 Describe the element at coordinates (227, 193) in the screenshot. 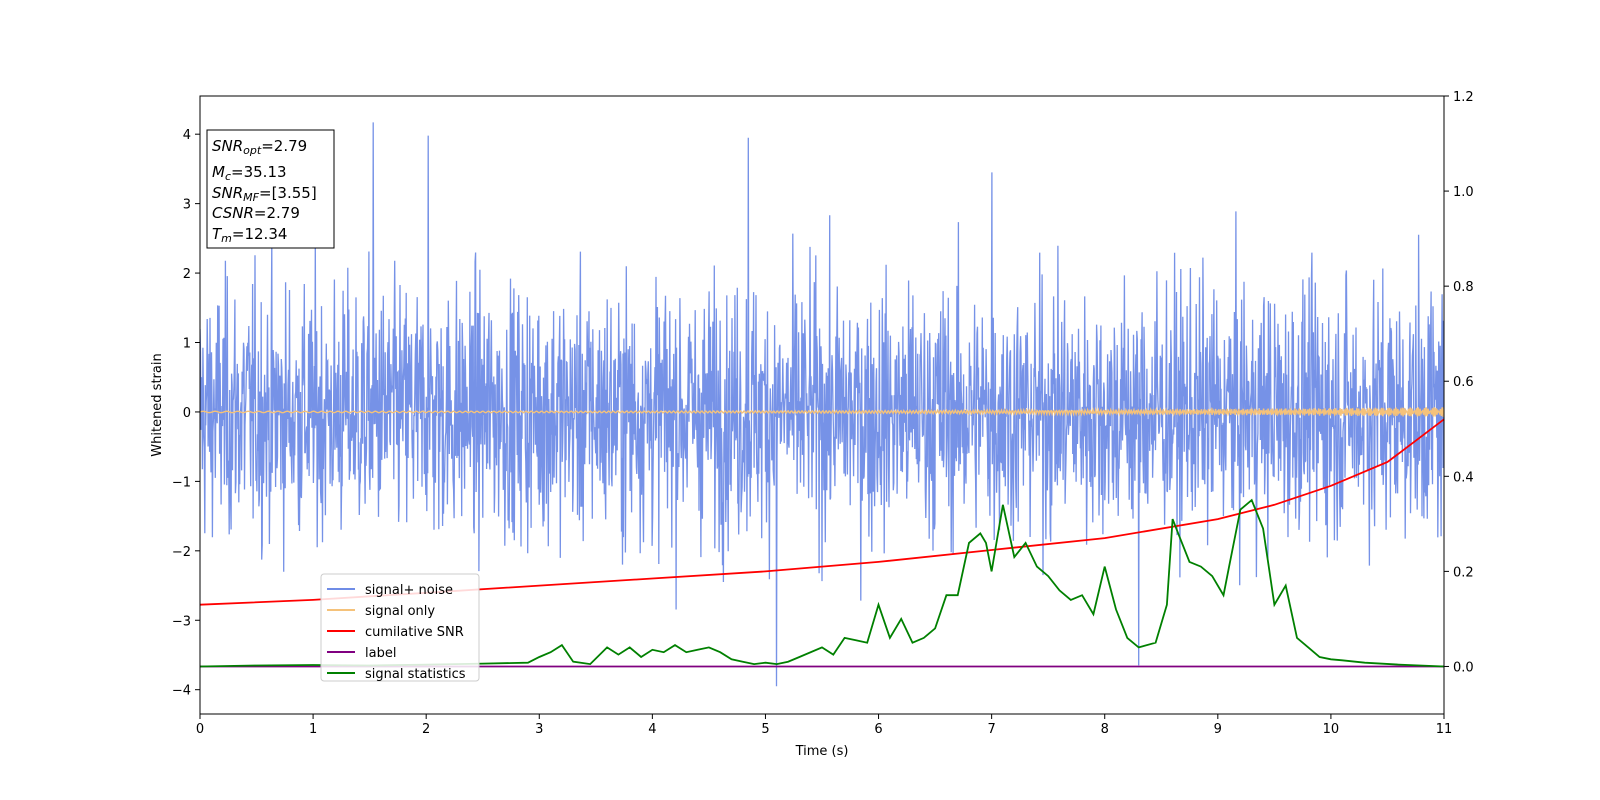

I see `info-snr-mf-label: SNR` at that location.